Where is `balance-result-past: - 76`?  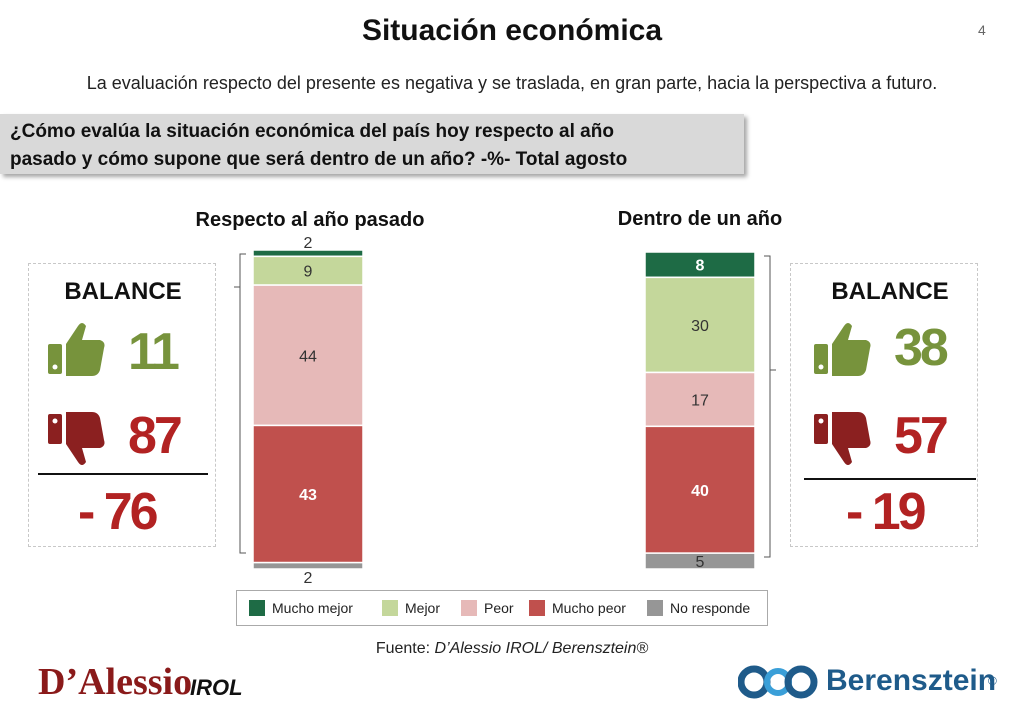 balance-result-past: - 76 is located at coordinates (118, 512).